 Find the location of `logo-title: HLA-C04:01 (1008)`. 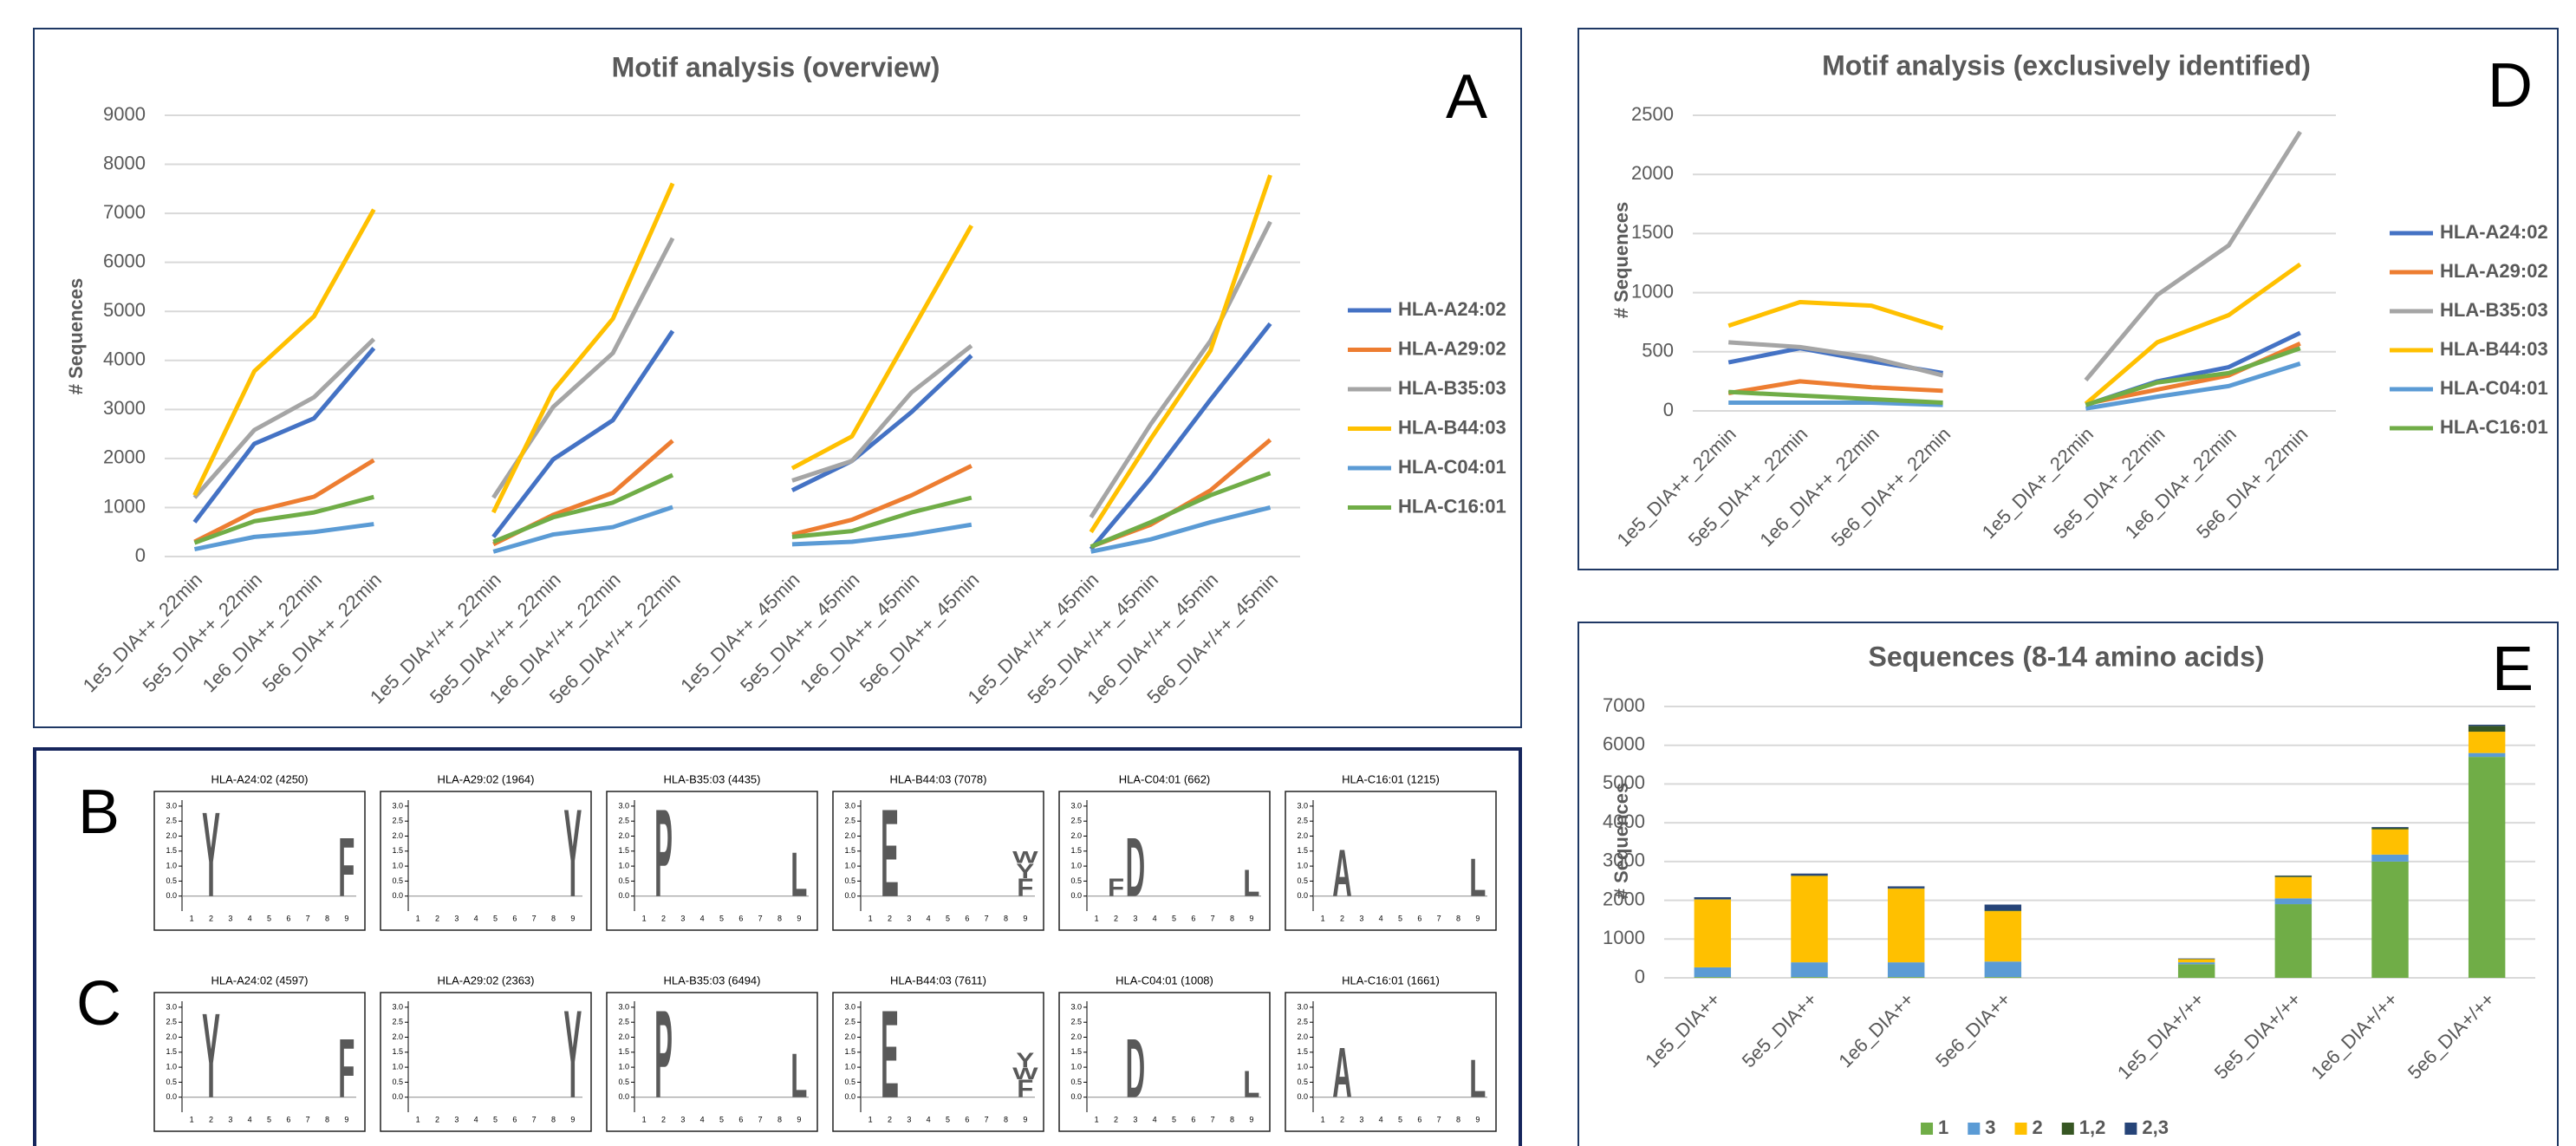

logo-title: HLA-C04:01 (1008) is located at coordinates (1164, 980).